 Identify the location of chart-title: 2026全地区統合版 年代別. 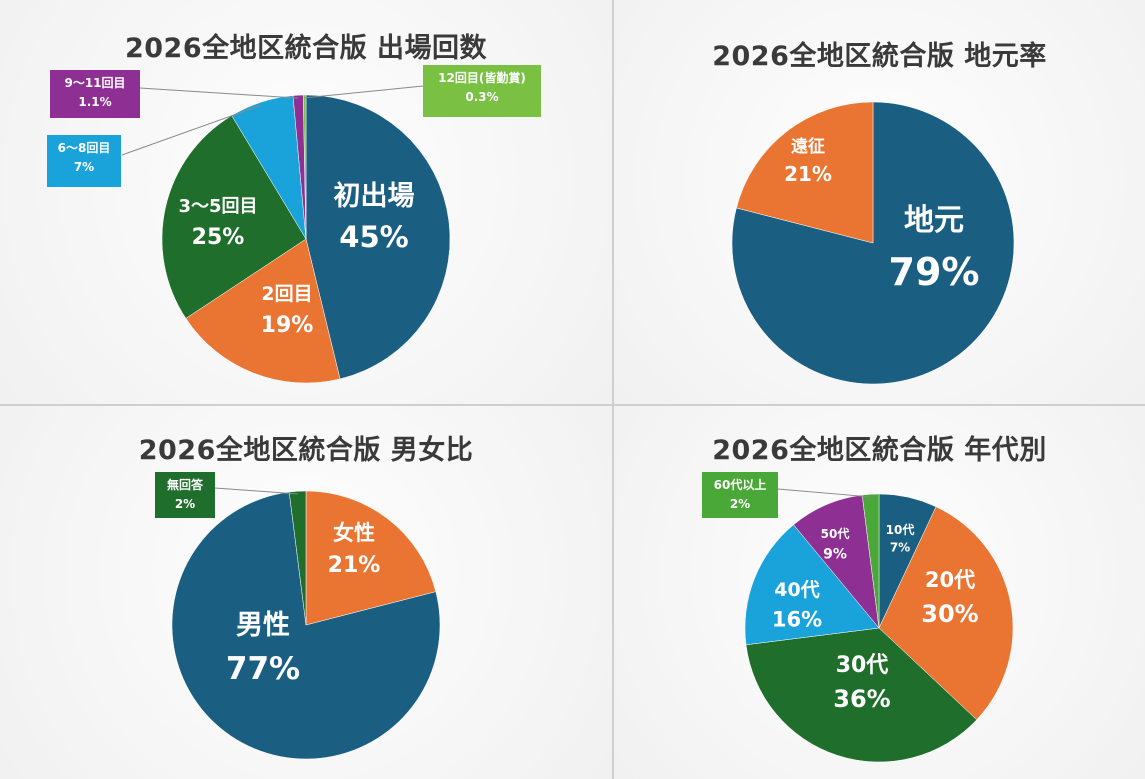
(879, 450).